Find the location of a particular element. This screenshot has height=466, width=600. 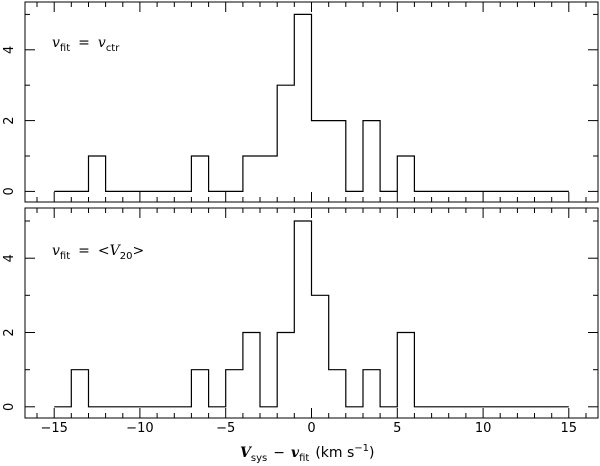

top-y-tick-label: 2 is located at coordinates (9, 120).